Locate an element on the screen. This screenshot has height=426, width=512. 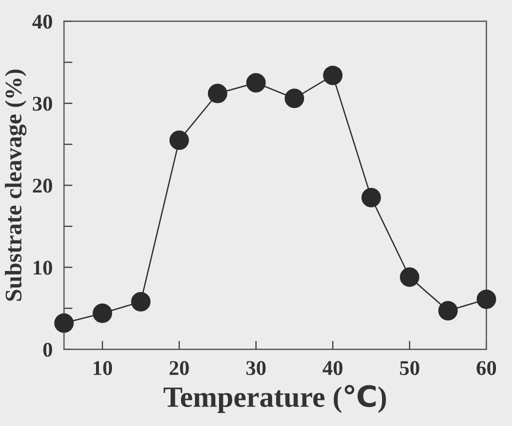
x-tick-label: 40 is located at coordinates (332, 368).